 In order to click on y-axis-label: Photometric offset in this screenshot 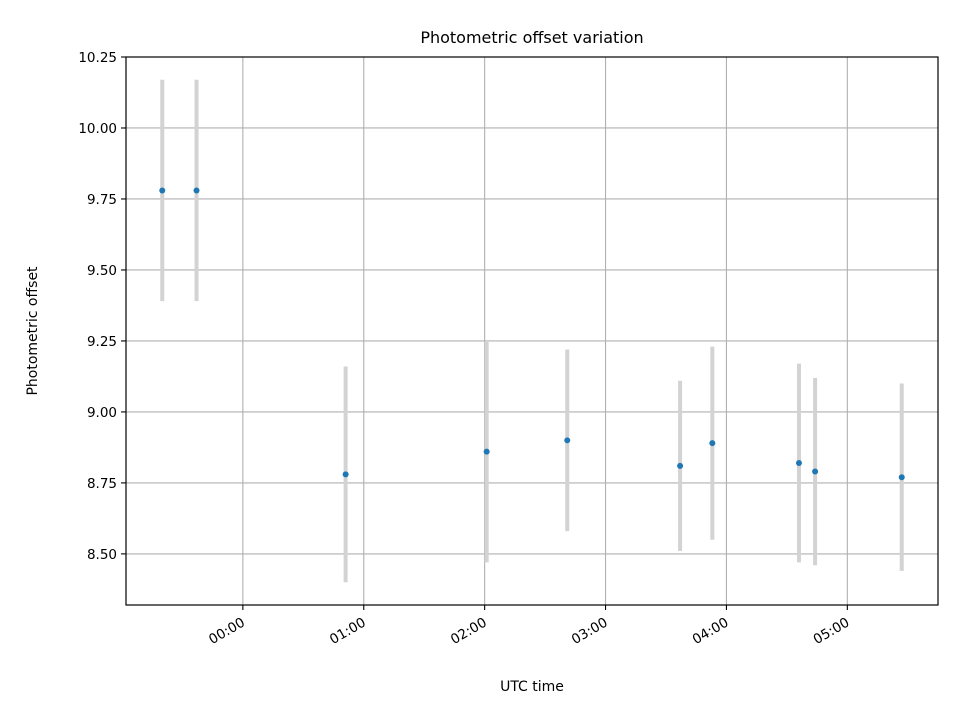, I will do `click(33, 331)`.